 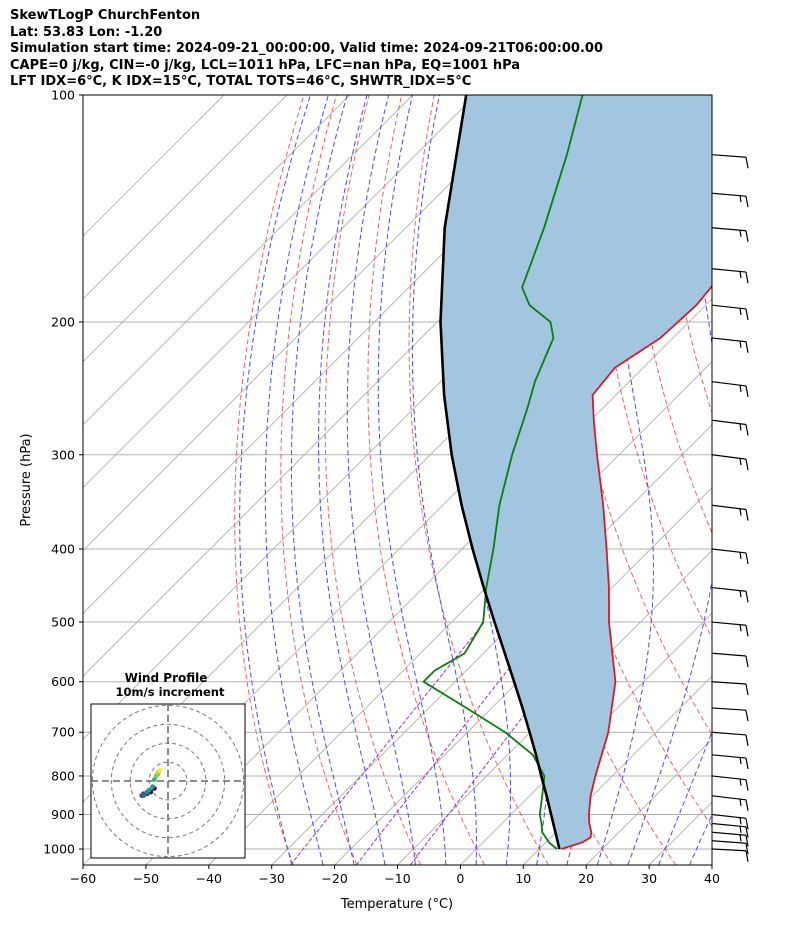 What do you see at coordinates (712, 878) in the screenshot?
I see `x-tick-label: 40` at bounding box center [712, 878].